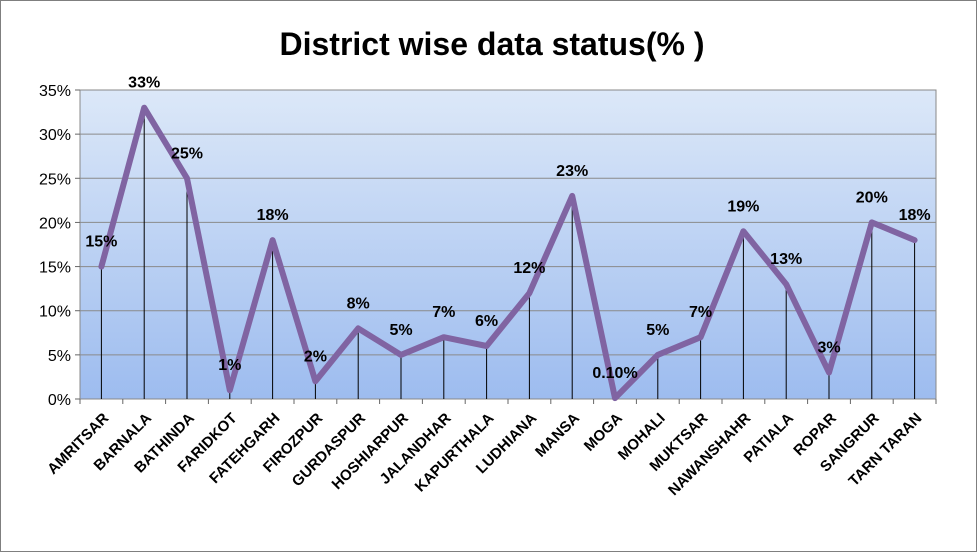 The image size is (977, 552). What do you see at coordinates (144, 83) in the screenshot?
I see `data-label: 33%` at bounding box center [144, 83].